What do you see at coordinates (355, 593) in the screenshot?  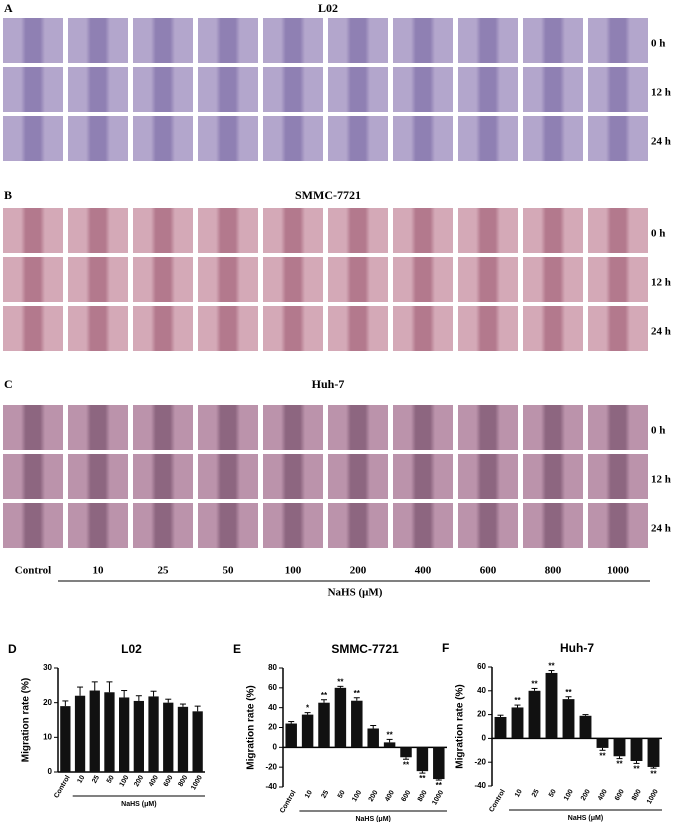 I see `group-label: NaHS (μM)` at bounding box center [355, 593].